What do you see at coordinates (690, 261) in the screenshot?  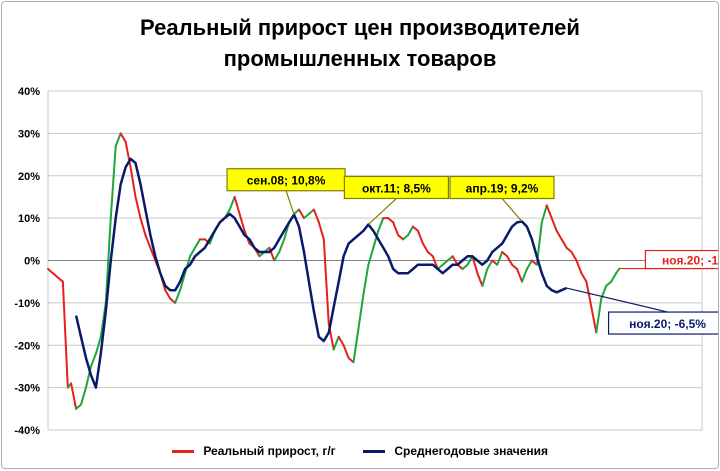 I see `annotation-label: ноя.20; -1,9%` at bounding box center [690, 261].